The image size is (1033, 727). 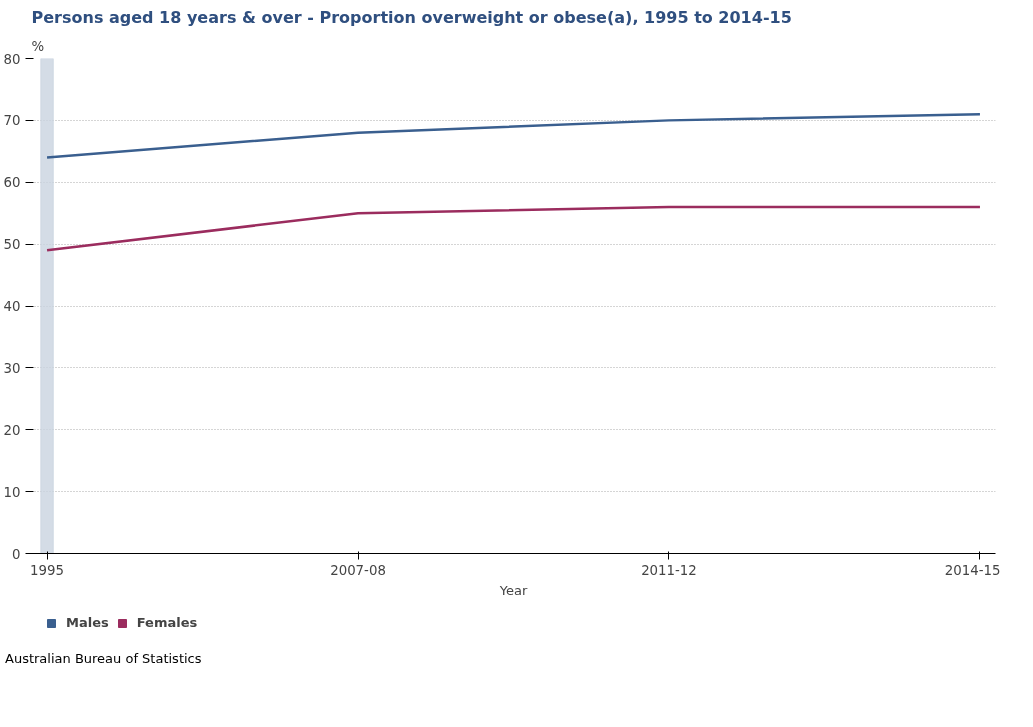 I want to click on x-tick-label: 1995, so click(x=47, y=570).